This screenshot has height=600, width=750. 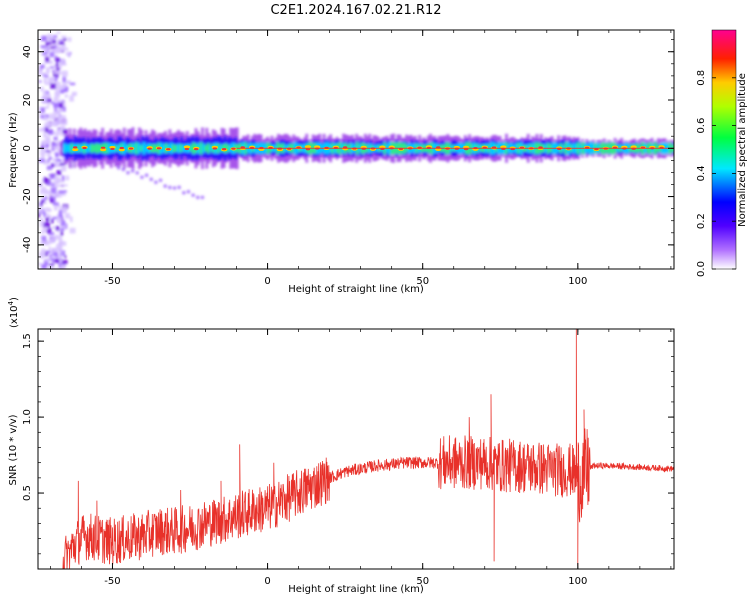 I want to click on y-tick-label: 0.5, so click(x=27, y=493).